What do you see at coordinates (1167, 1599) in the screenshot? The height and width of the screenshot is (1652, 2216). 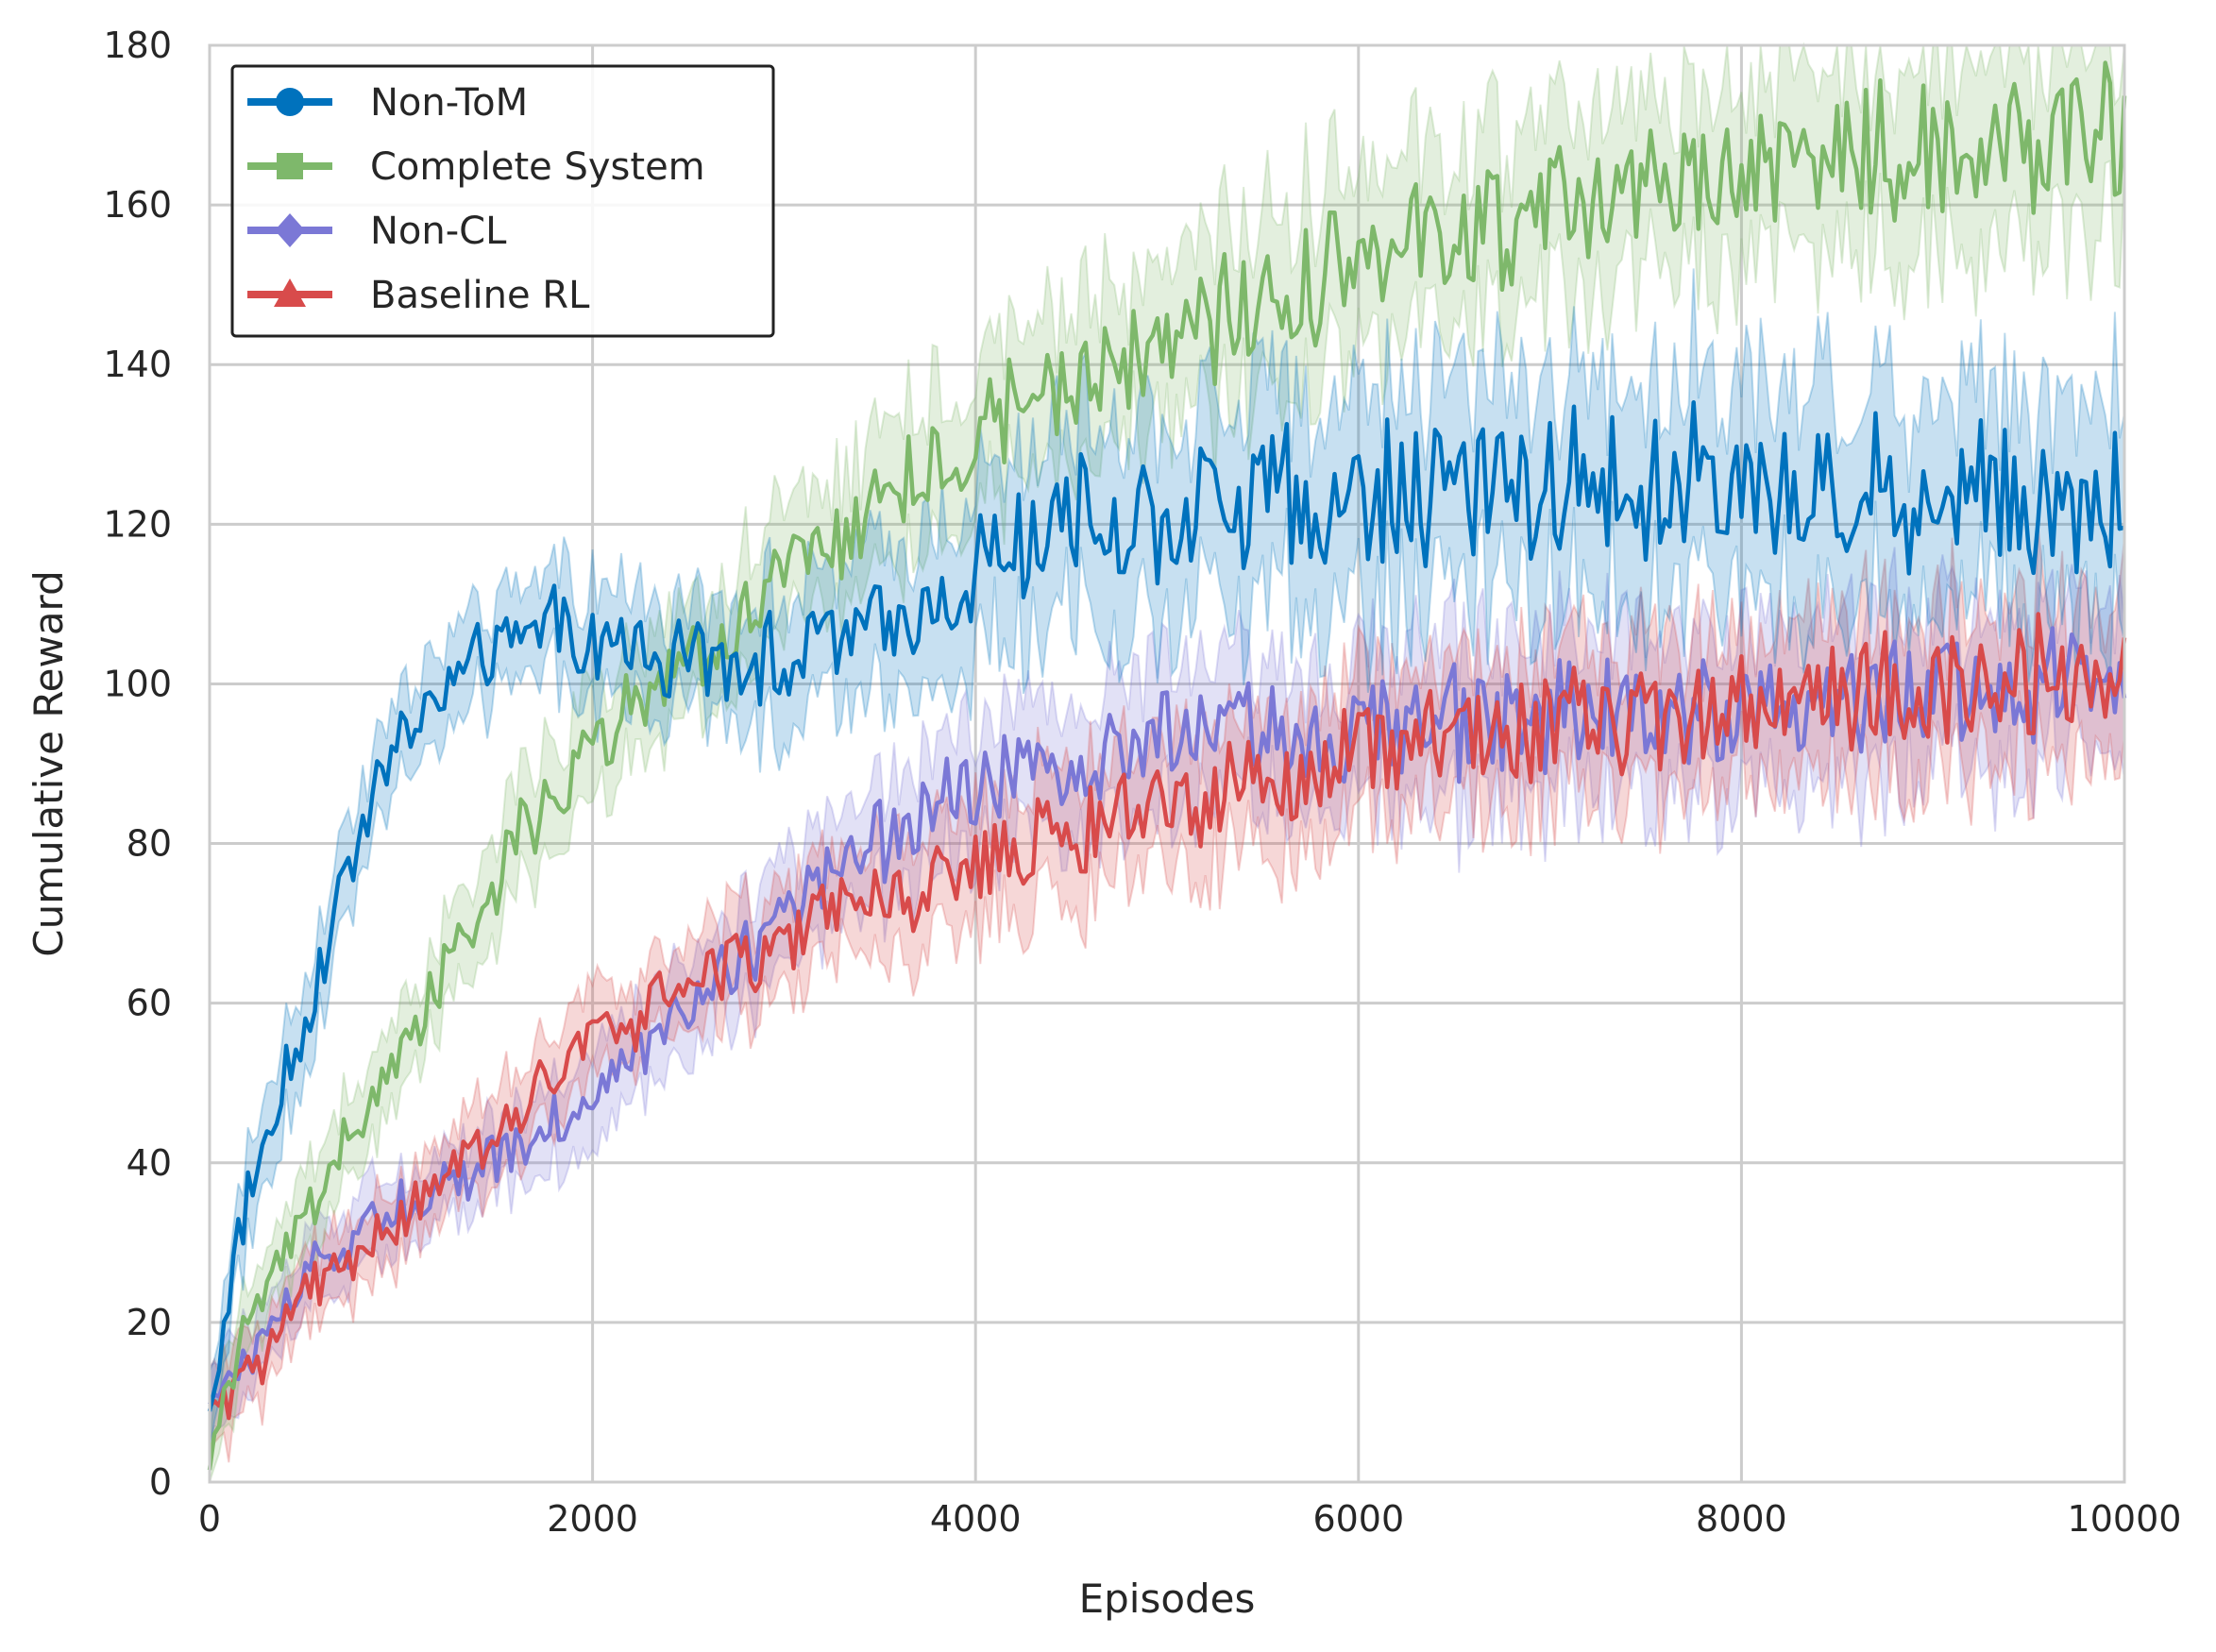 I see `x-axis-label: Episodes` at bounding box center [1167, 1599].